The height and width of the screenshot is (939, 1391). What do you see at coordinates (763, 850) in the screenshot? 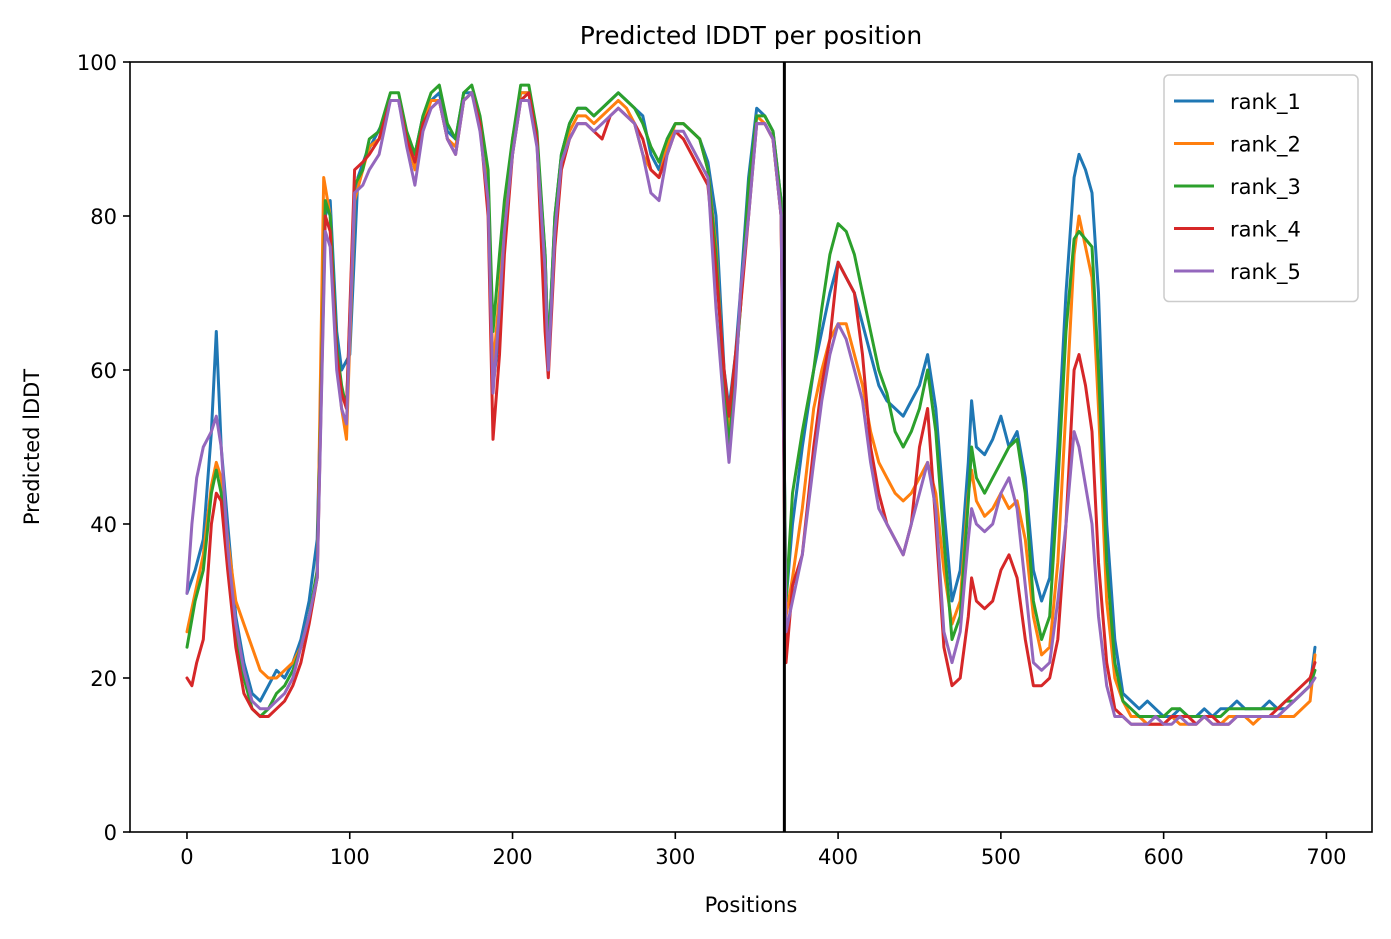
I see `x-axis: 0 100 200 300 400 500 600 700` at bounding box center [763, 850].